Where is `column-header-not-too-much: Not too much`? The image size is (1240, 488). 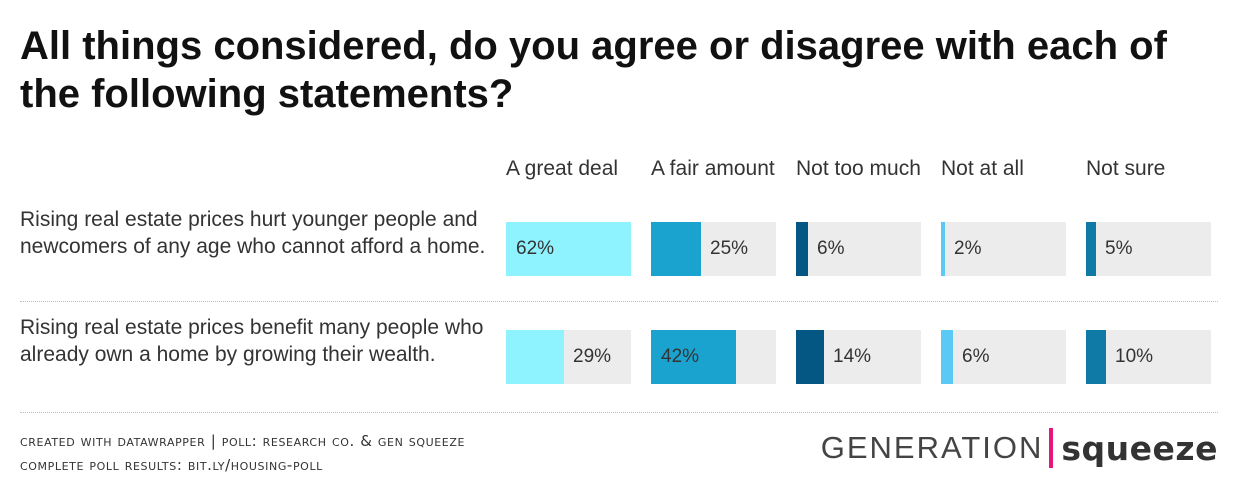
column-header-not-too-much: Not too much is located at coordinates (858, 168).